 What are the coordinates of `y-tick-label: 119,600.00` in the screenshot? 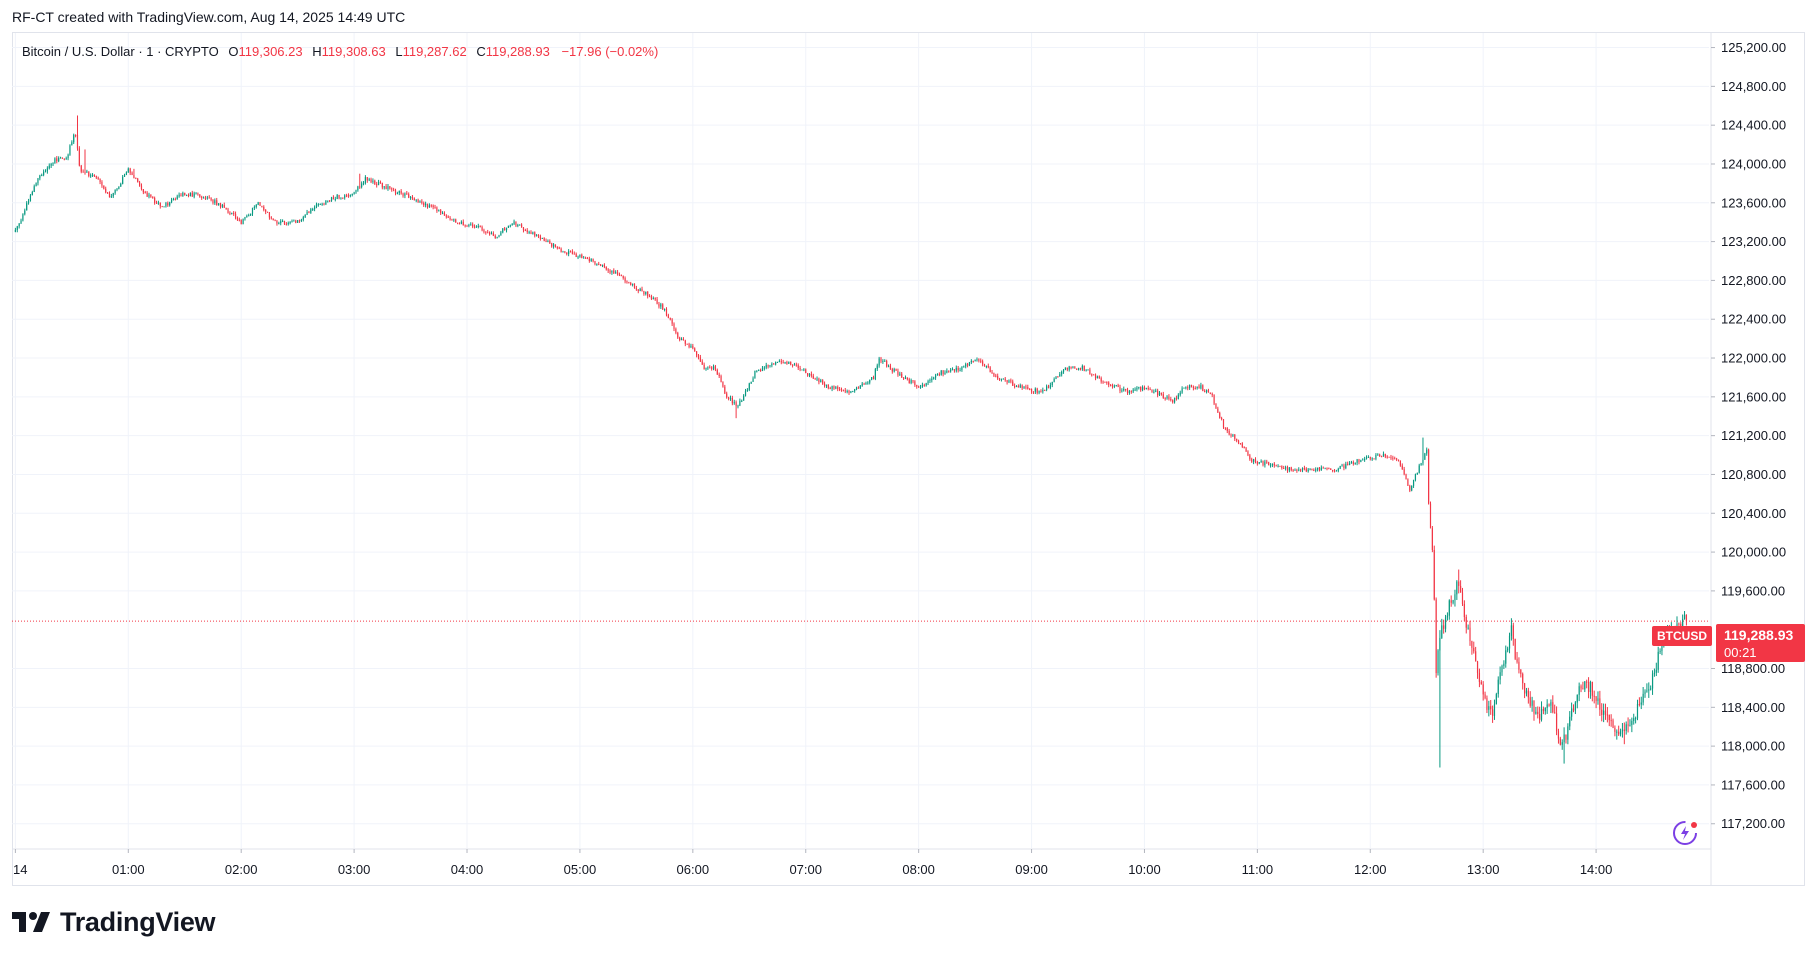 It's located at (1753, 590).